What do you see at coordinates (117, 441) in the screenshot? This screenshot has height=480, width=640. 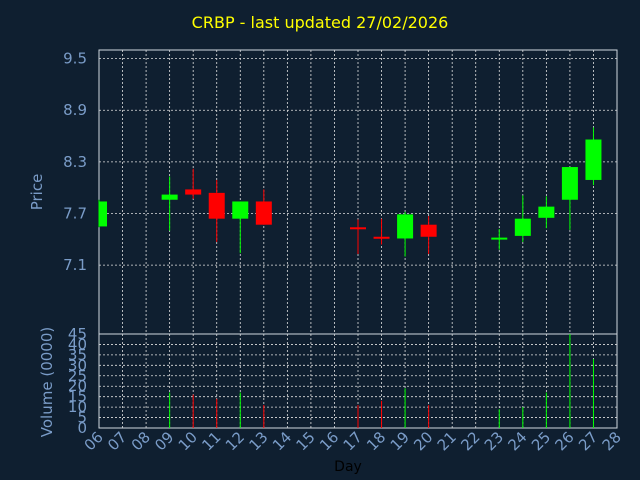 I see `x-tick-label: 07` at bounding box center [117, 441].